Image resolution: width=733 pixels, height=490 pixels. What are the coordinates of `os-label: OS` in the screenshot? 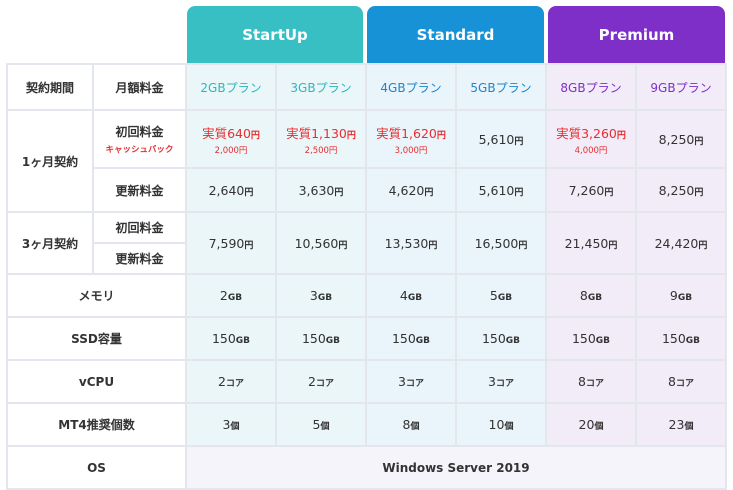 It's located at (96, 467).